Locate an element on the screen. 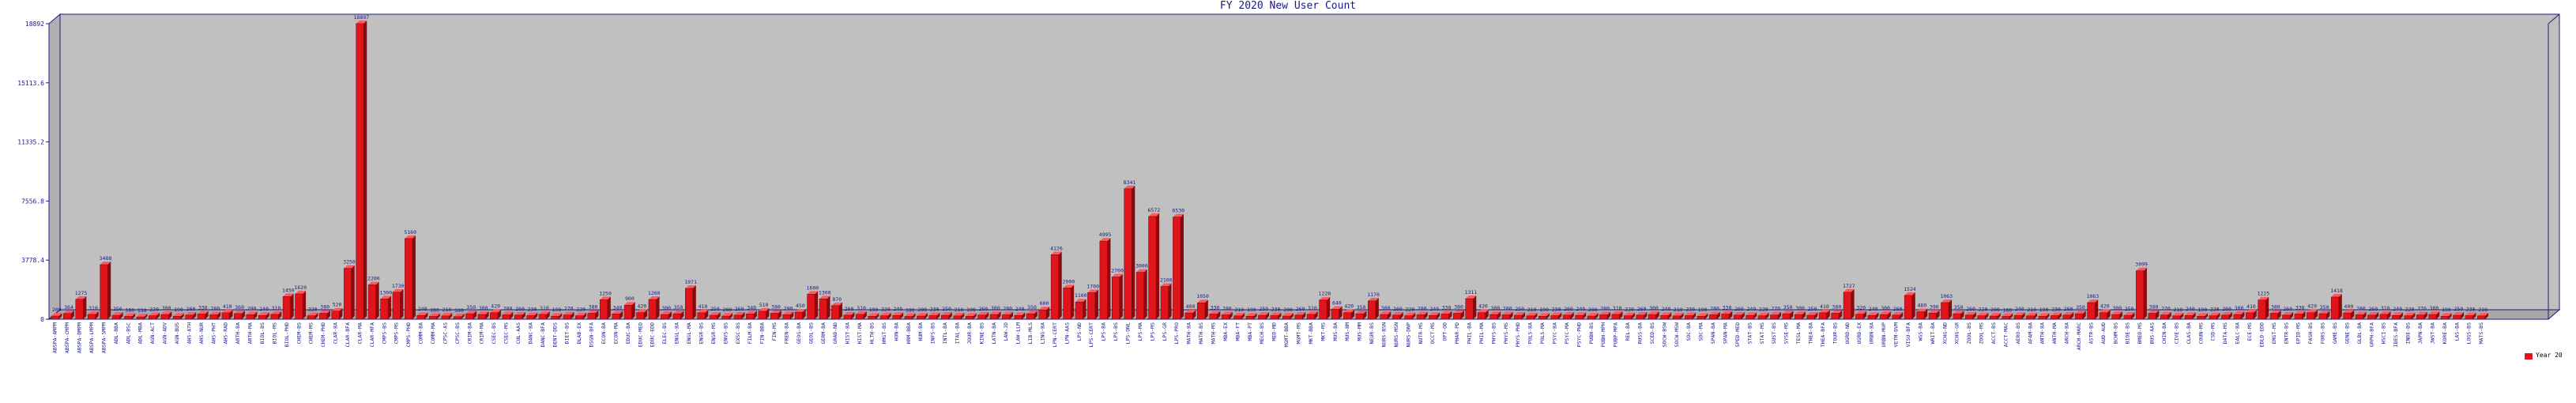 The width and height of the screenshot is (2576, 403). data-label: 1620 is located at coordinates (300, 287).